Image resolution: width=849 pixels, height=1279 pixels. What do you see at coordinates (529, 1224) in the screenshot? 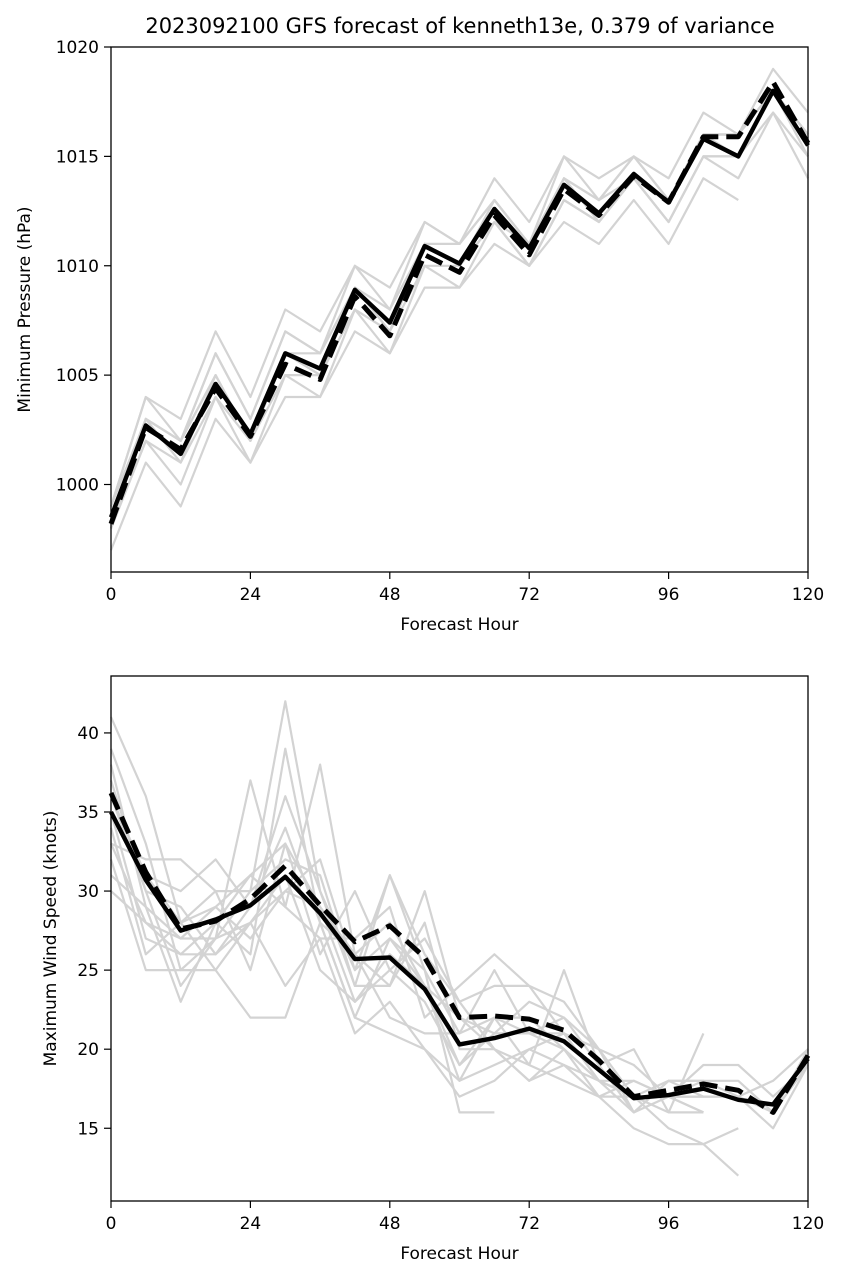
I see `wind-x-tick-label: 72` at bounding box center [529, 1224].